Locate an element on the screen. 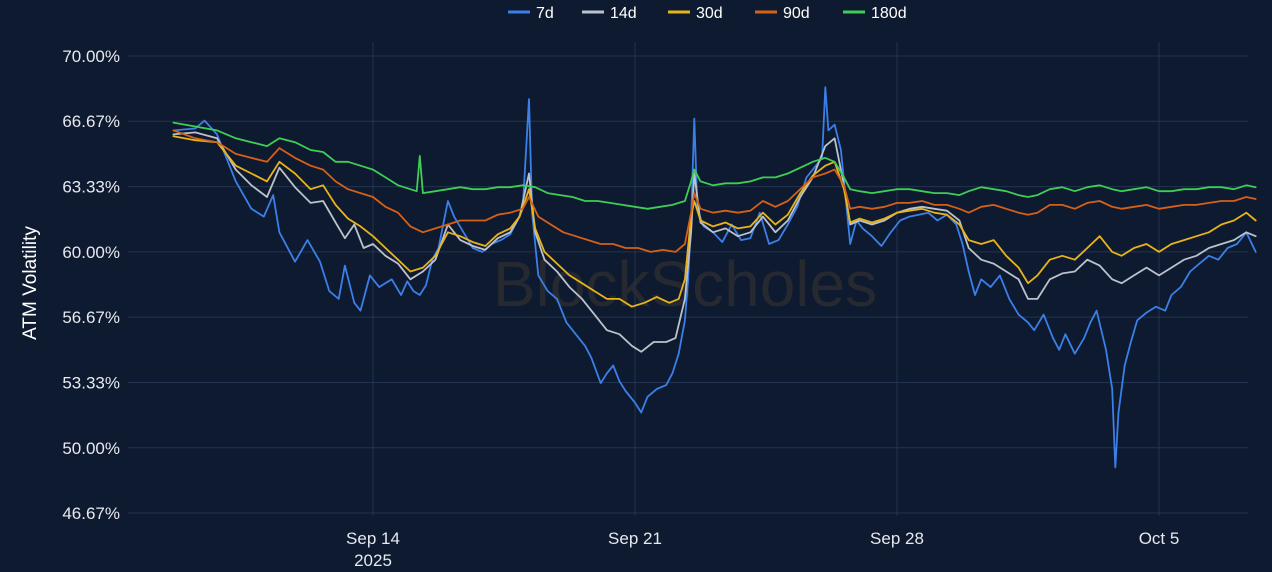  x-tick-label: Sep 21 is located at coordinates (635, 538).